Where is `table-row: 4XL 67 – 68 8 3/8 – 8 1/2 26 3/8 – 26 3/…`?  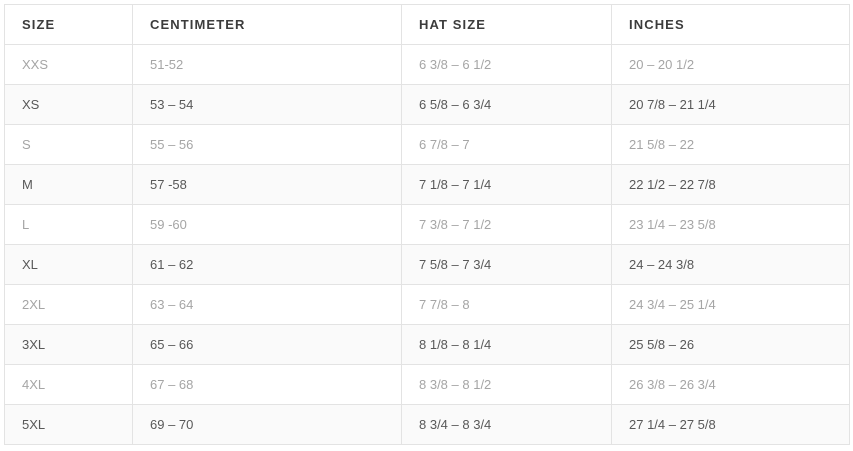 table-row: 4XL 67 – 68 8 3/8 – 8 1/2 26 3/8 – 26 3/… is located at coordinates (427, 384).